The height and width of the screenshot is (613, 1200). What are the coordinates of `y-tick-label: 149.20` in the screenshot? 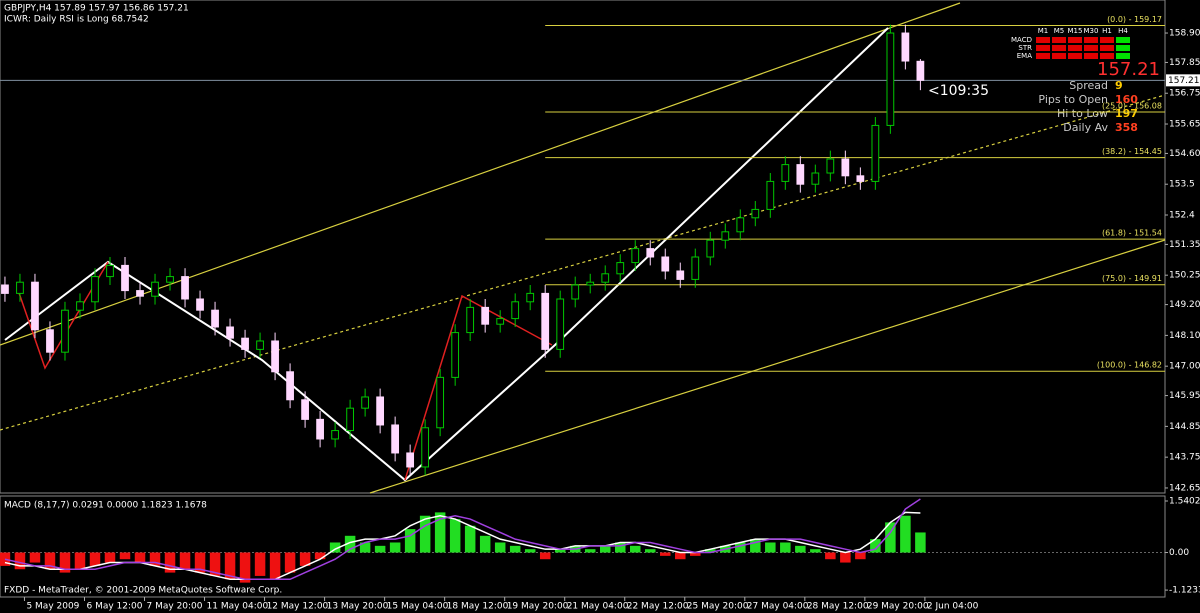 It's located at (1184, 305).